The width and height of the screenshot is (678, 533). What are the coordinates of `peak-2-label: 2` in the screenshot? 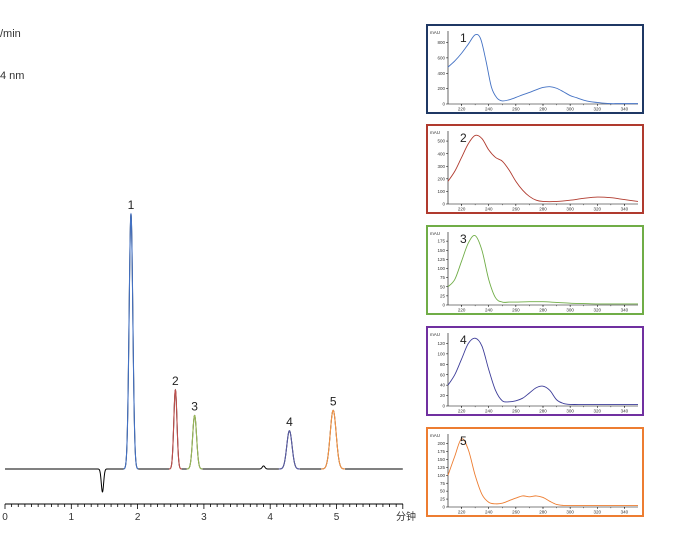 It's located at (175, 381).